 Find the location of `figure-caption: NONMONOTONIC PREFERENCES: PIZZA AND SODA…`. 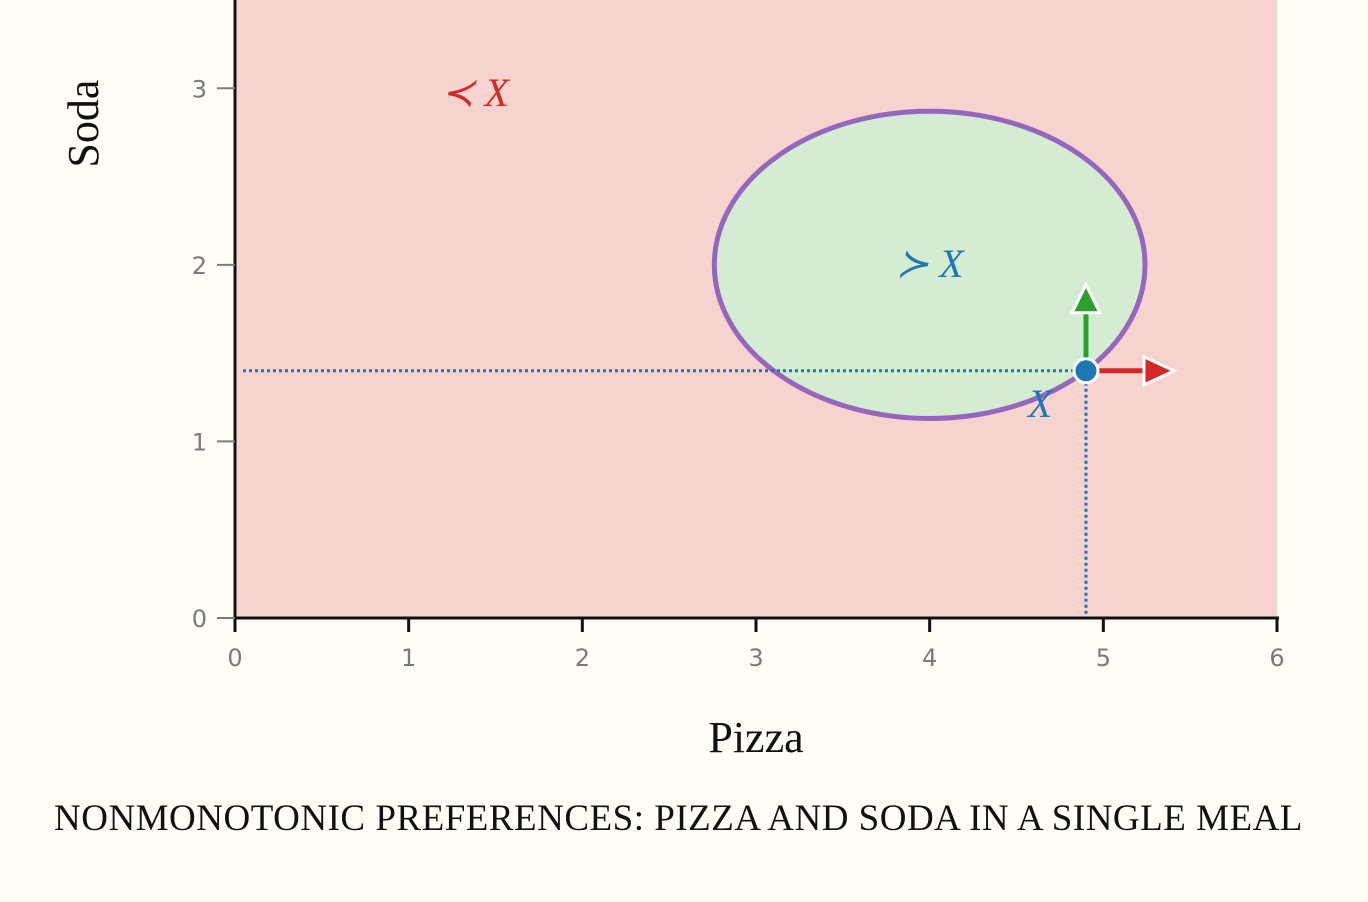

figure-caption: NONMONOTONIC PREFERENCES: PIZZA AND SODA… is located at coordinates (678, 818).